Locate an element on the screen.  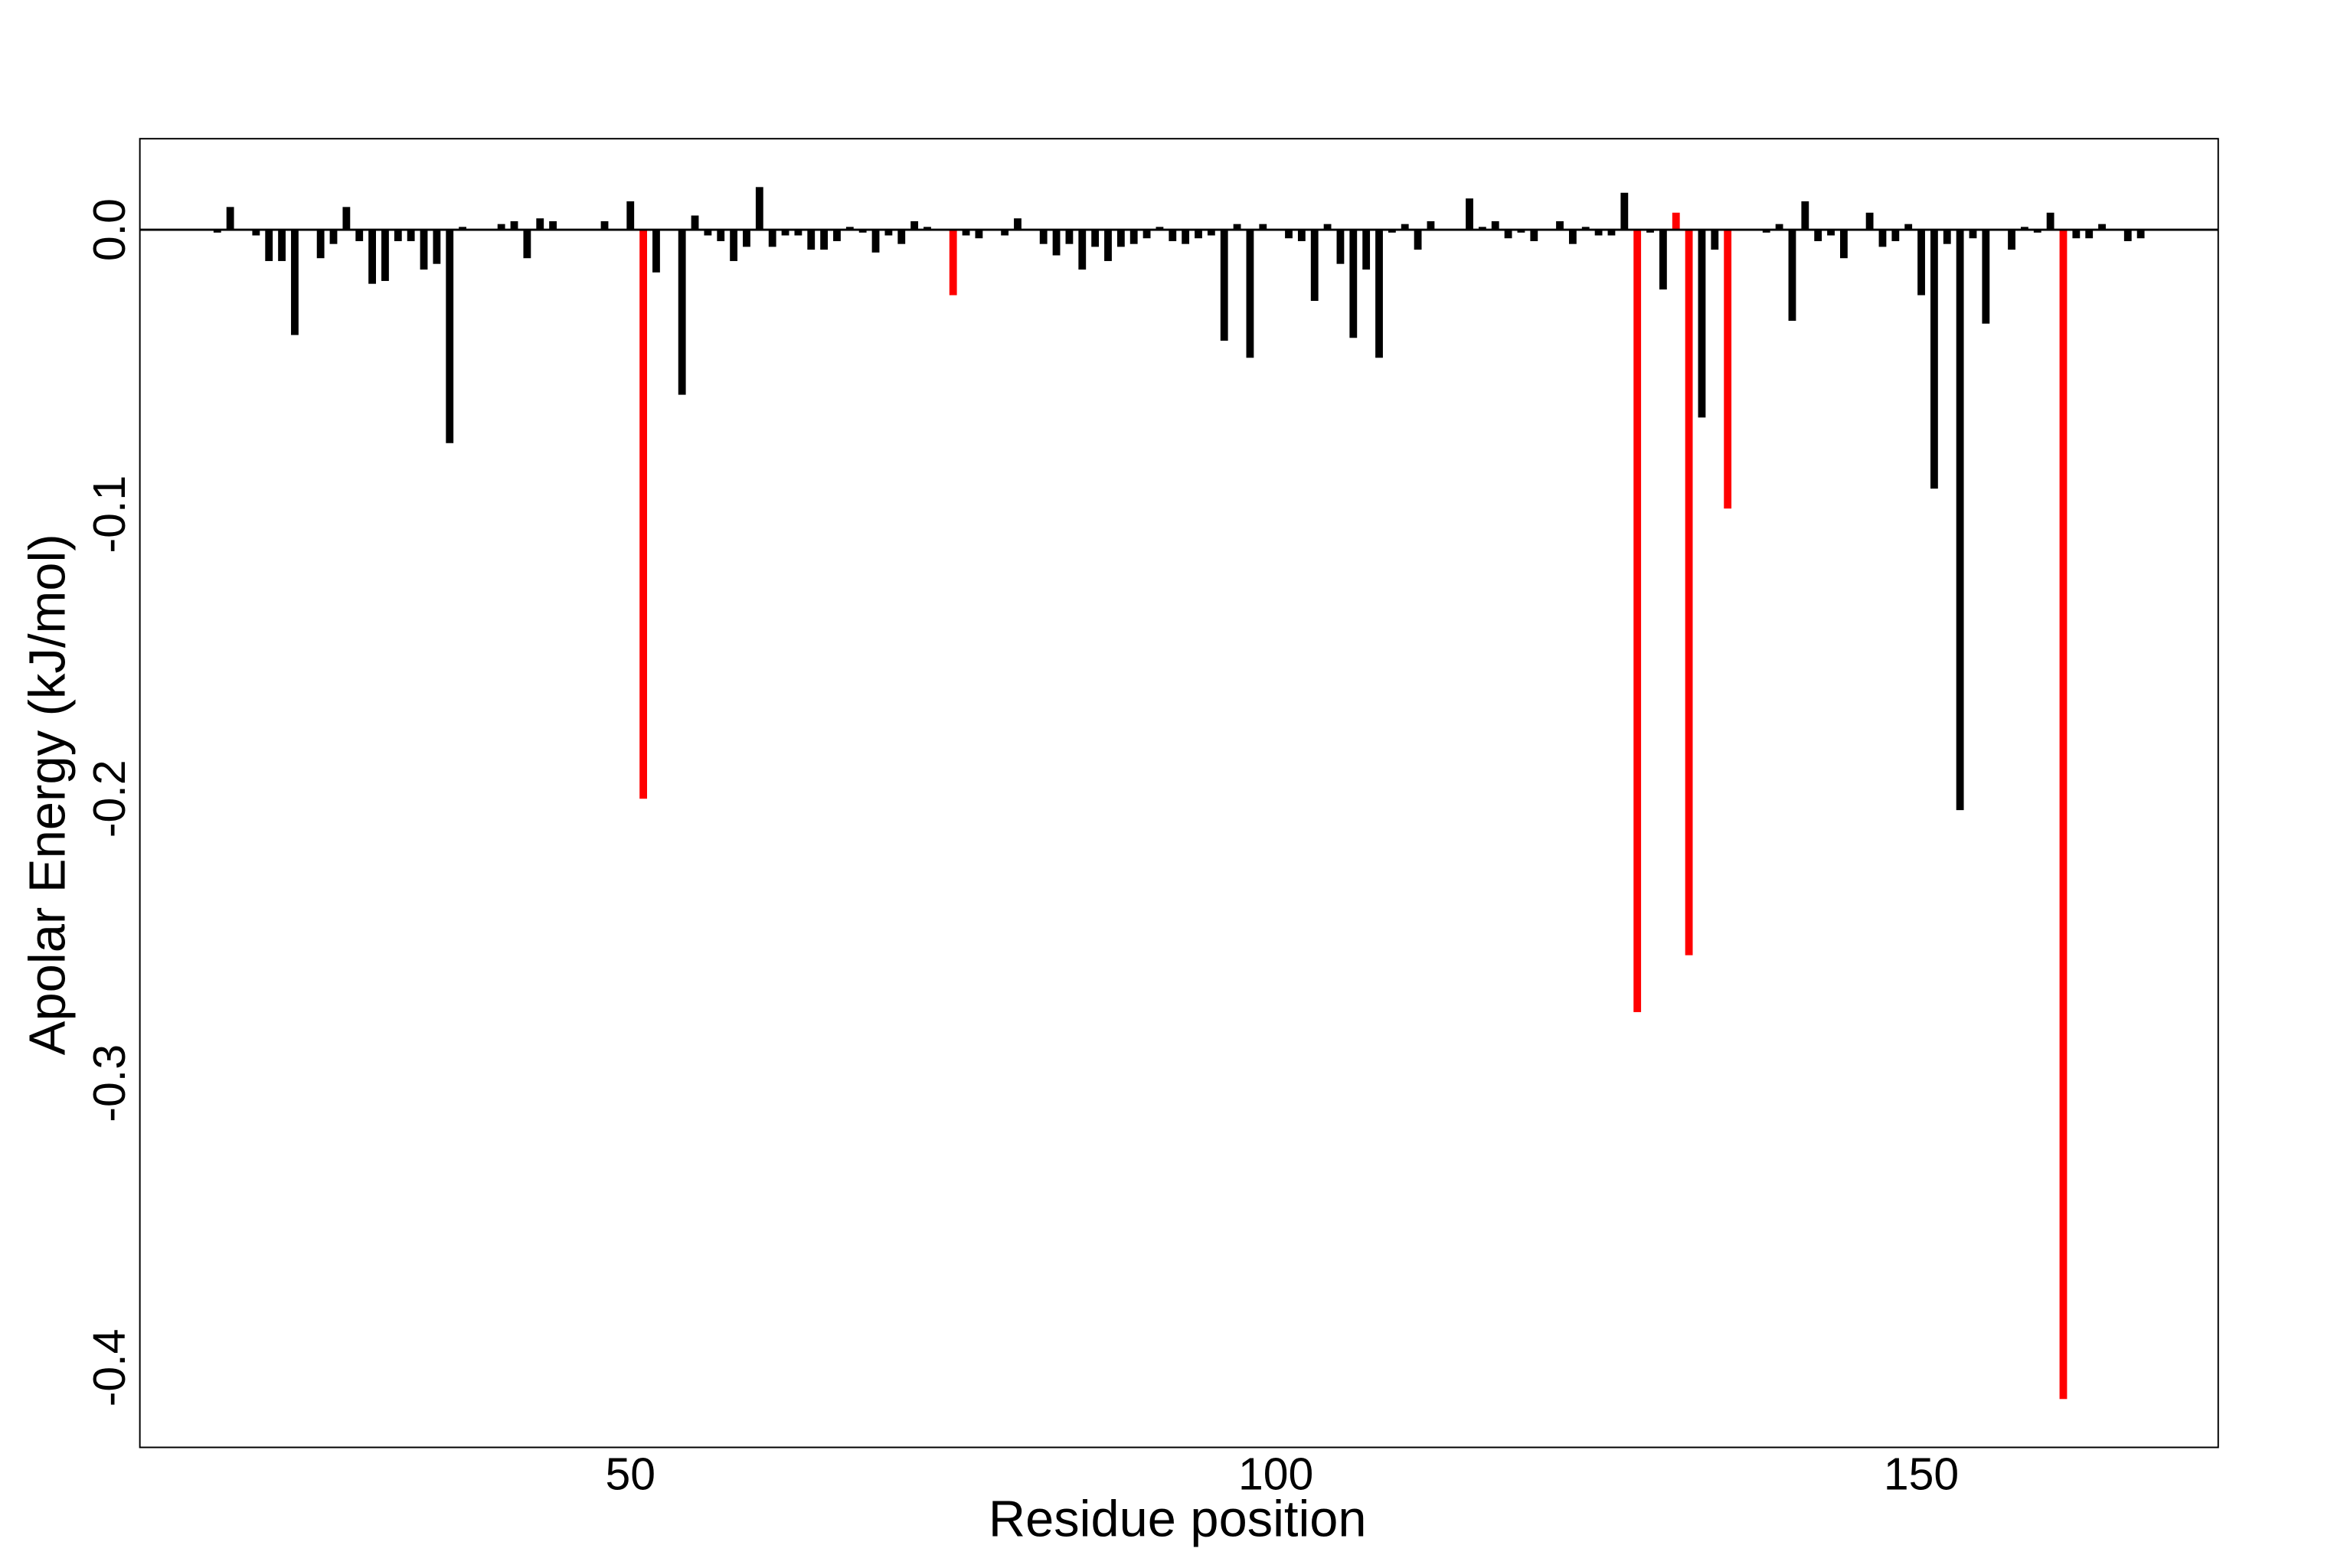
y-tick-label: 0.0 is located at coordinates (109, 229).